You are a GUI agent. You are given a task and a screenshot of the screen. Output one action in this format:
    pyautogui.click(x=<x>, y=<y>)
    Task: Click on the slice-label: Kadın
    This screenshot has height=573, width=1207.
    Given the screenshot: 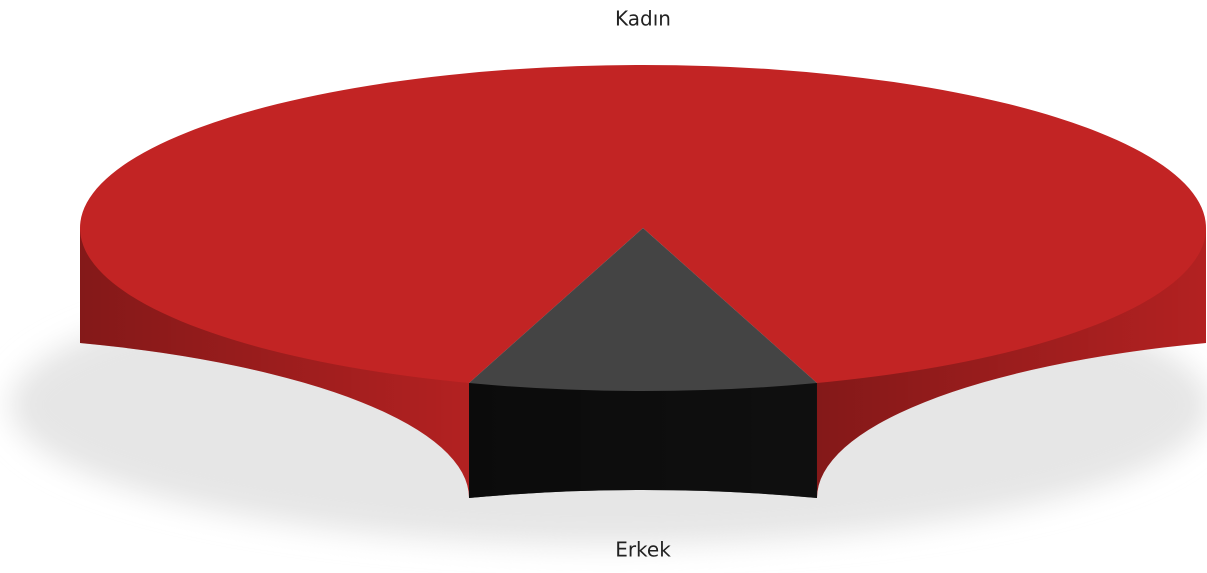 What is the action you would take?
    pyautogui.click(x=643, y=19)
    